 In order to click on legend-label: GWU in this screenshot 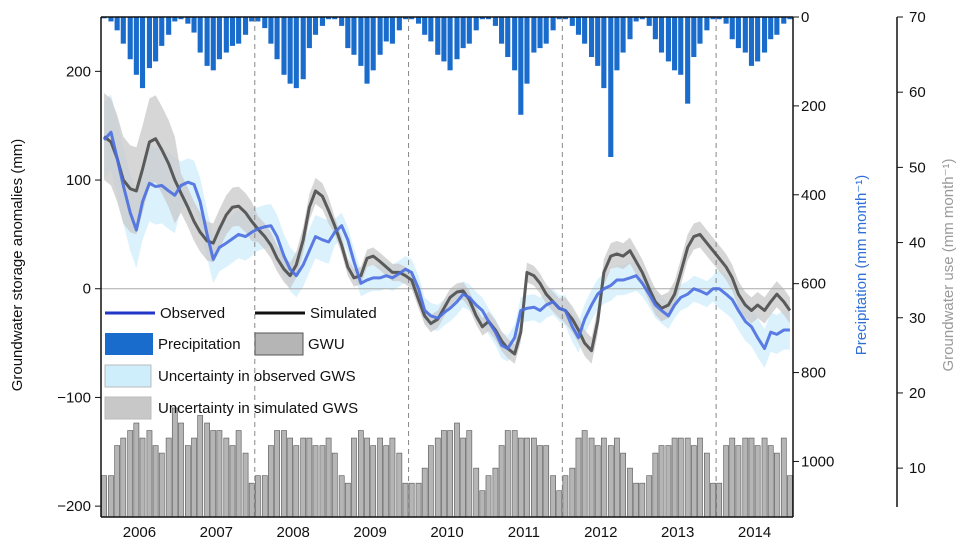, I will do `click(326, 344)`.